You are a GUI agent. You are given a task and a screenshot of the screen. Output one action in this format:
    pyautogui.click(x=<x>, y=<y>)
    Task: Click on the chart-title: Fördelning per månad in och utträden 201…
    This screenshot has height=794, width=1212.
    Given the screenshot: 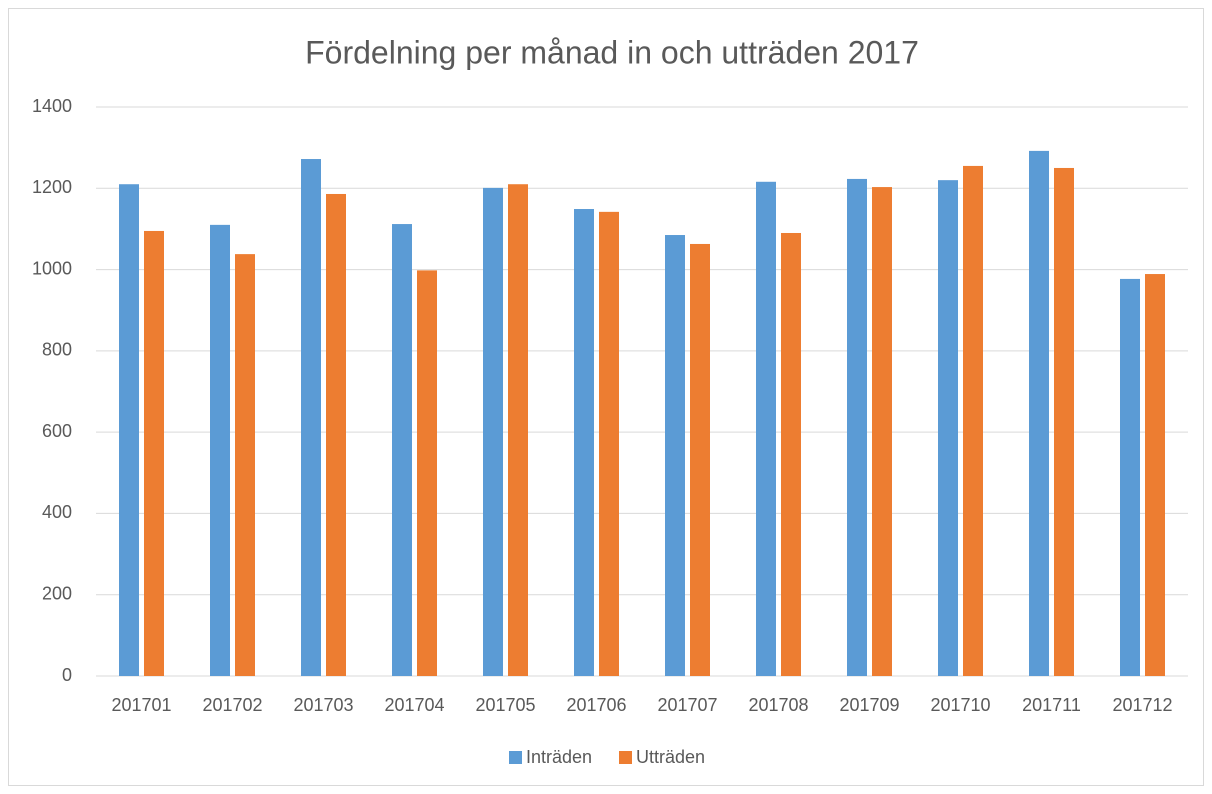 What is the action you would take?
    pyautogui.click(x=612, y=52)
    